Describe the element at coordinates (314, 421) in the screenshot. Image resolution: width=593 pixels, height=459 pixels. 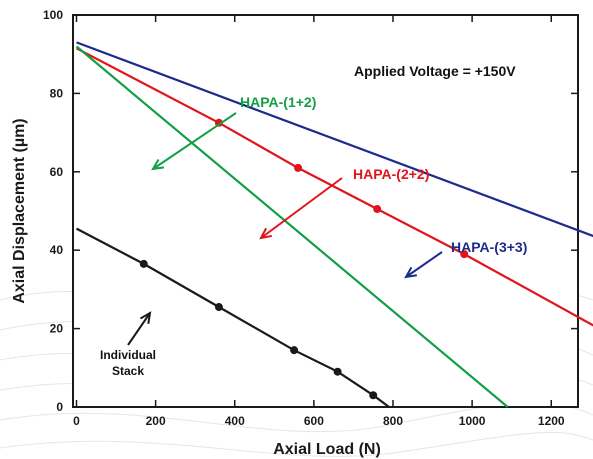
I see `x-tick-label: 600` at that location.